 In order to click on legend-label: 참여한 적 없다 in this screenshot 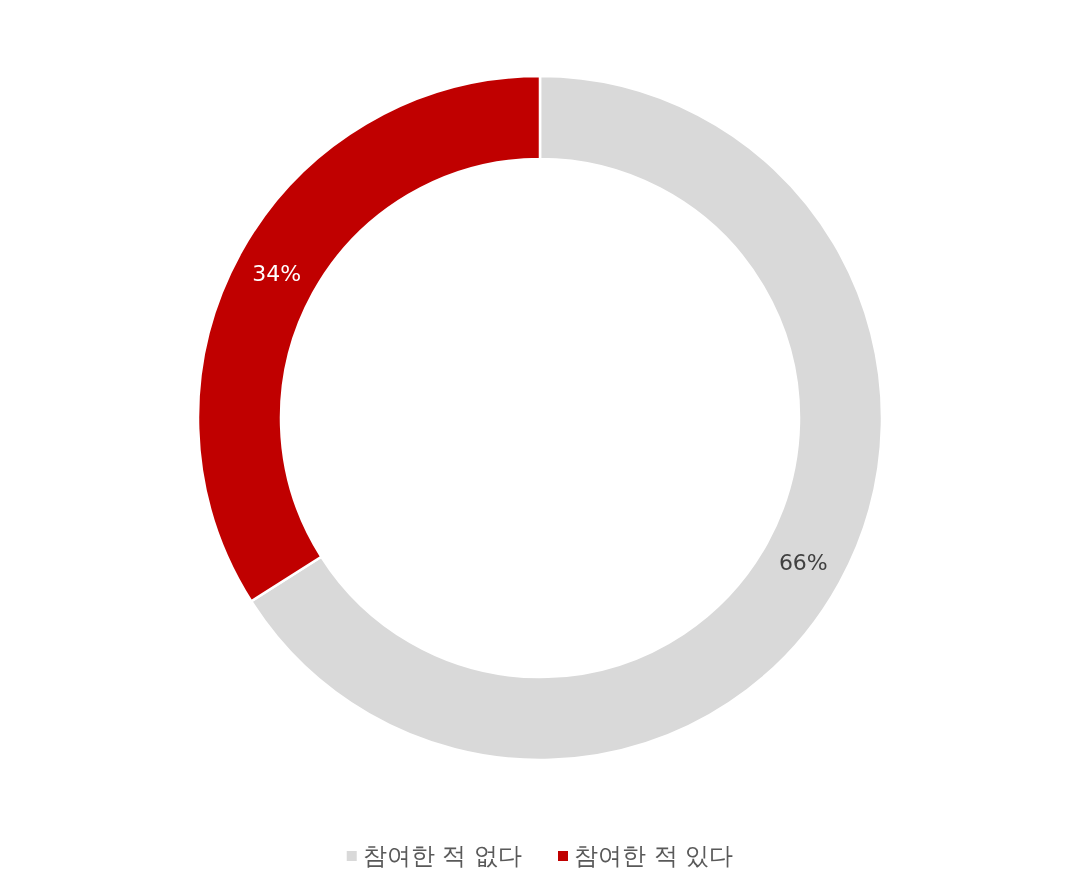, I will do `click(442, 856)`.